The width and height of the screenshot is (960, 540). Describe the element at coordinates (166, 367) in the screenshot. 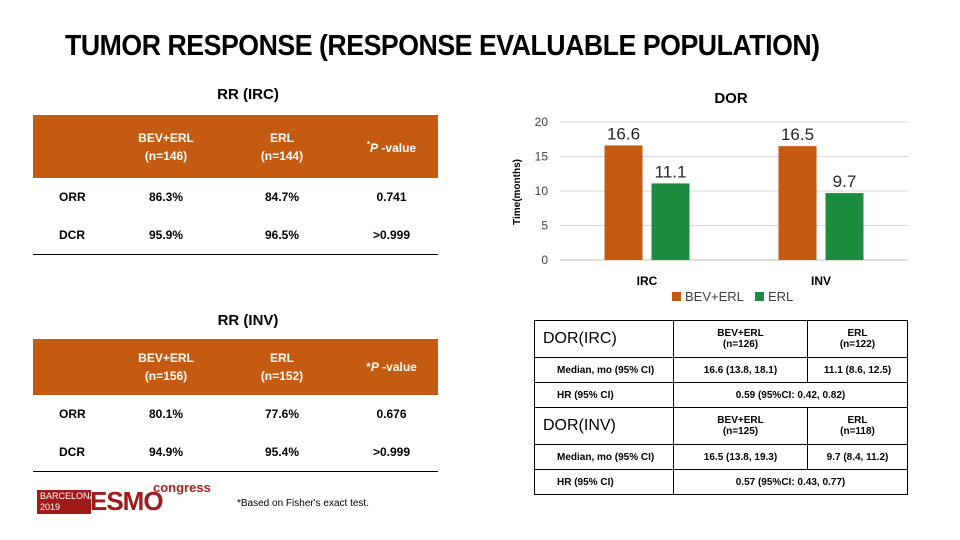

I see `rr-inv-col1-header: BEV+ERL (n=156)` at that location.